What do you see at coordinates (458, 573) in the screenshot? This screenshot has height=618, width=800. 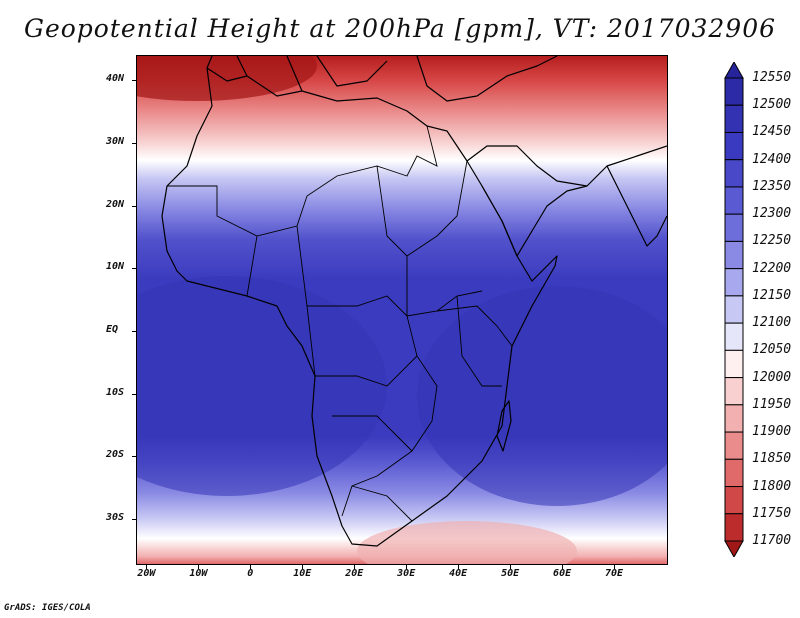 I see `lon-label: 40E` at bounding box center [458, 573].